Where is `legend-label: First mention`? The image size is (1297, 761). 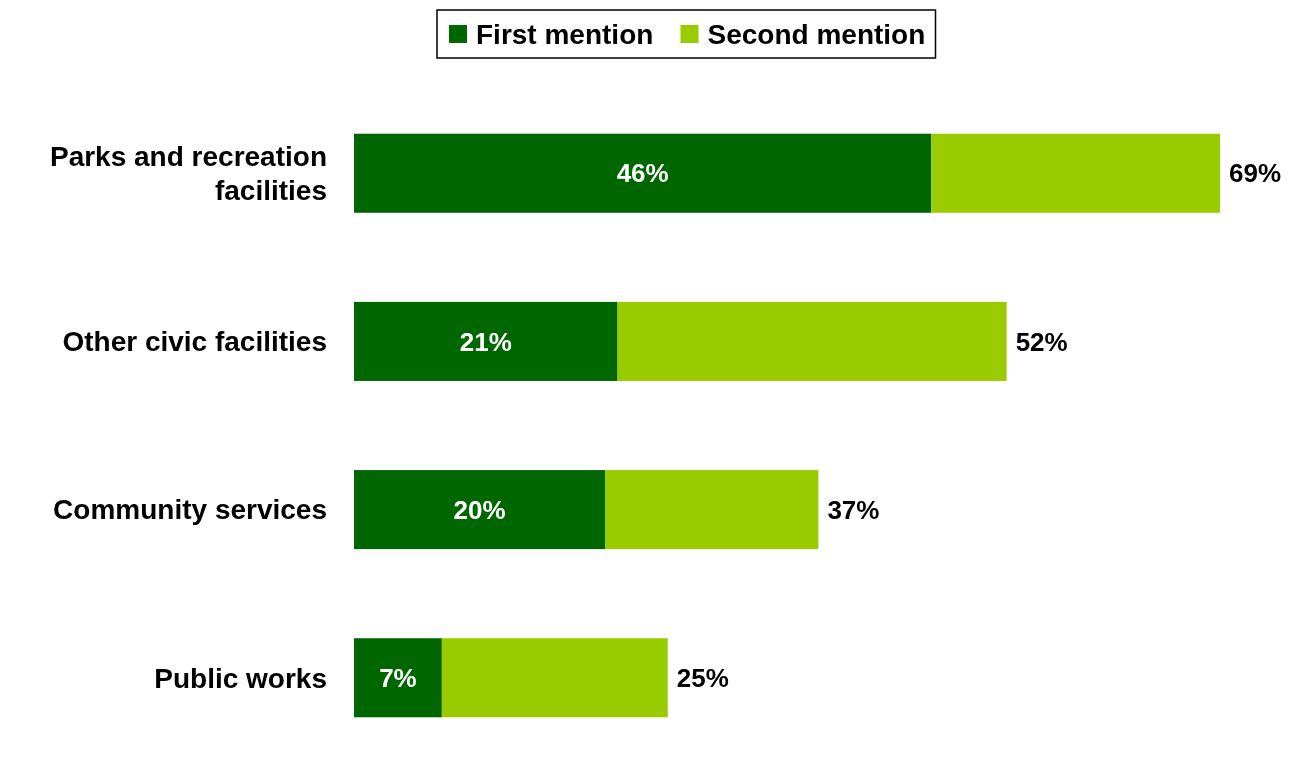 legend-label: First mention is located at coordinates (565, 34).